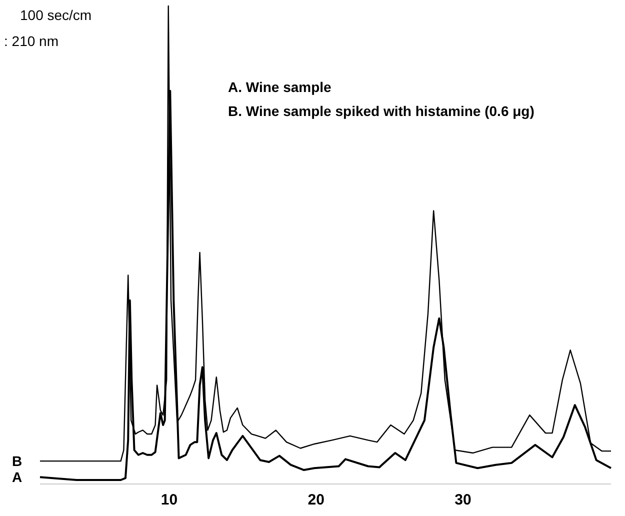 The width and height of the screenshot is (625, 516). I want to click on series-label: B, so click(17, 461).